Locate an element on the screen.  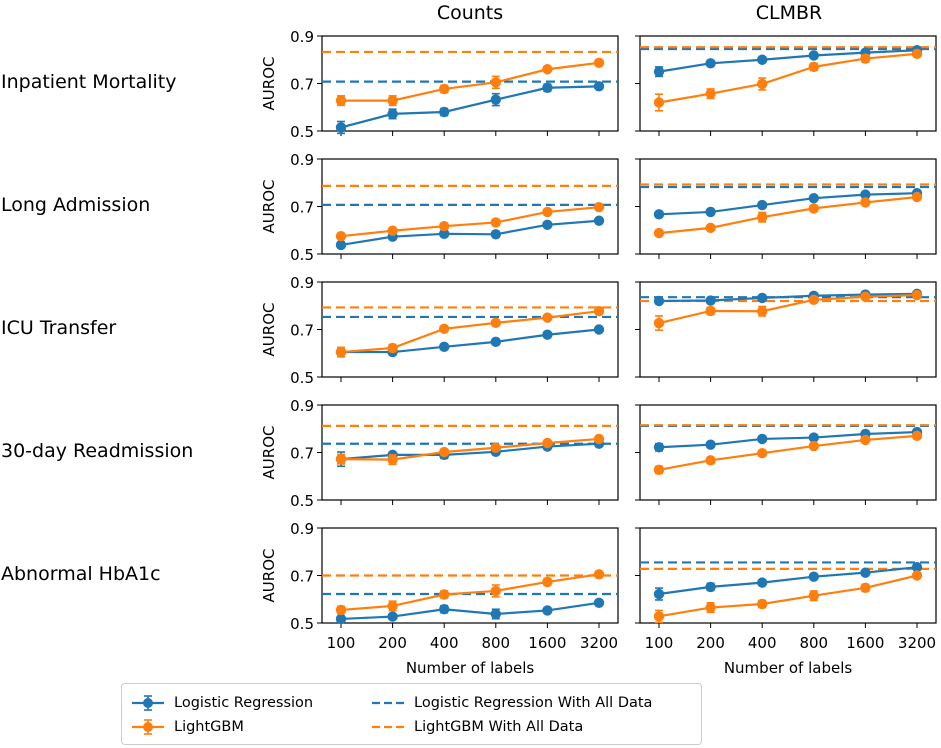
panel-long-admission-counts: 0.5 0.7 0.9 AUROC is located at coordinates (439, 207).